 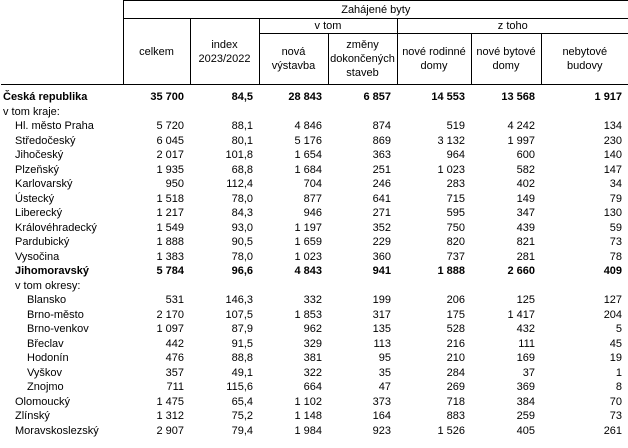 I want to click on table-row: v tom kraje:, so click(x=314, y=112).